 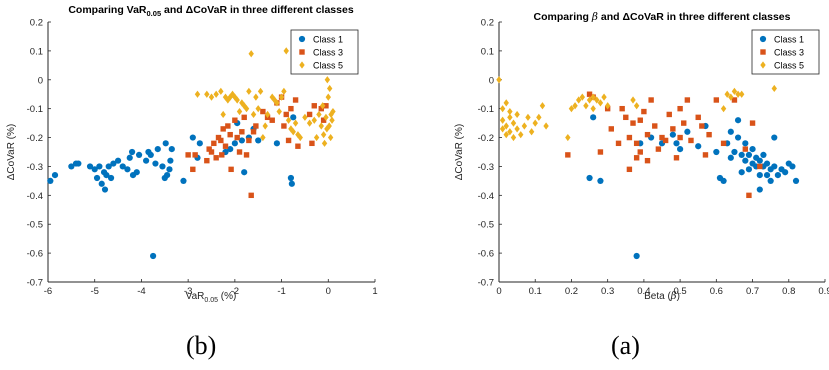 I want to click on chart2-x-tick-label: 0.1, so click(x=535, y=291).